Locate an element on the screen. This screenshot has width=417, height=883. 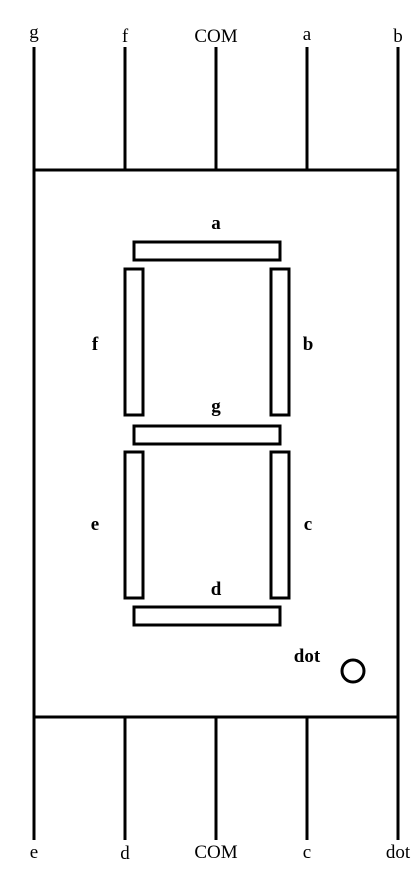
segment-label-c: c is located at coordinates (308, 524).